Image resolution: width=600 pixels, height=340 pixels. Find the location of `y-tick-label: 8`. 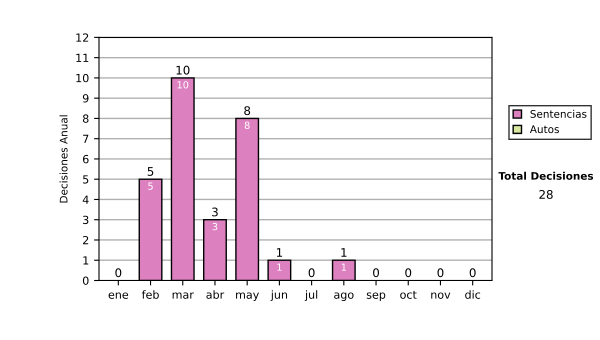

y-tick-label: 8 is located at coordinates (85, 118).